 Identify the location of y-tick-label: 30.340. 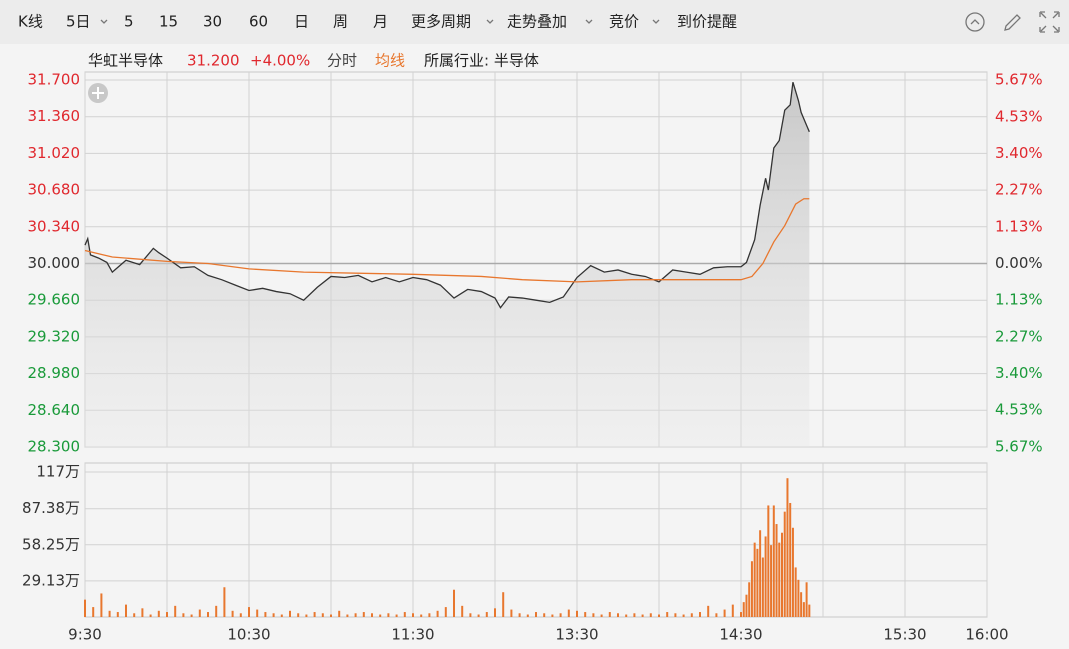
(54, 226).